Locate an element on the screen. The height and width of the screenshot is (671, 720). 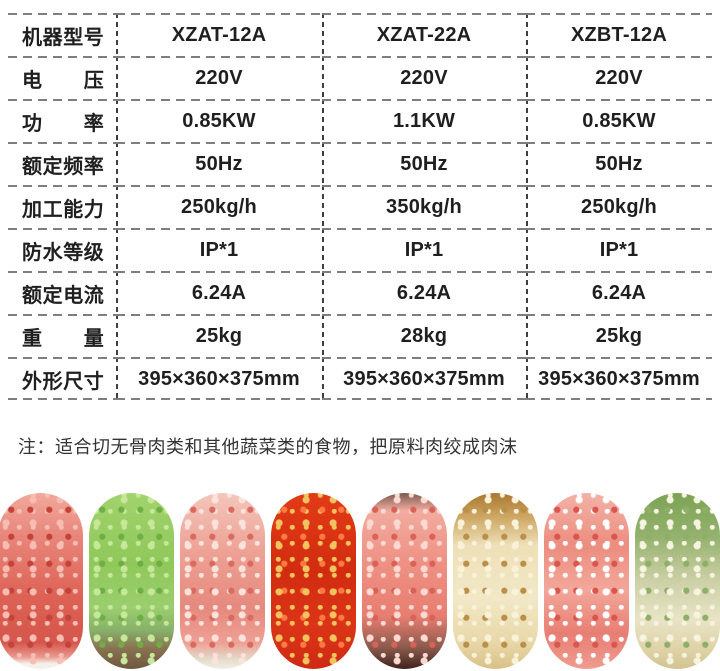
food-image-minced-red-meat is located at coordinates (41, 581).